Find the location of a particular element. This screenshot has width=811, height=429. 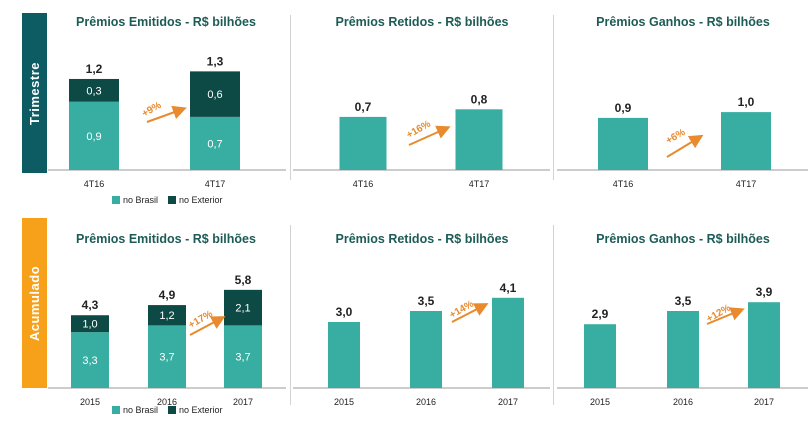

total-label: 1,0 is located at coordinates (746, 102).